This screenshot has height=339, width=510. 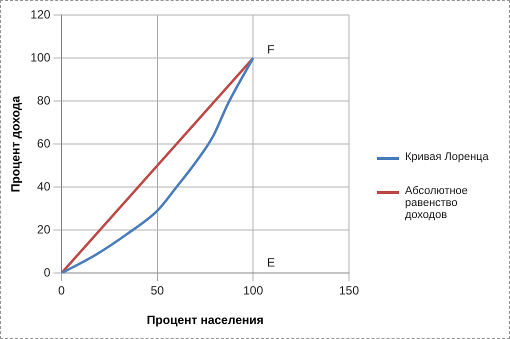 I want to click on x-tick-label: 150, so click(x=349, y=291).